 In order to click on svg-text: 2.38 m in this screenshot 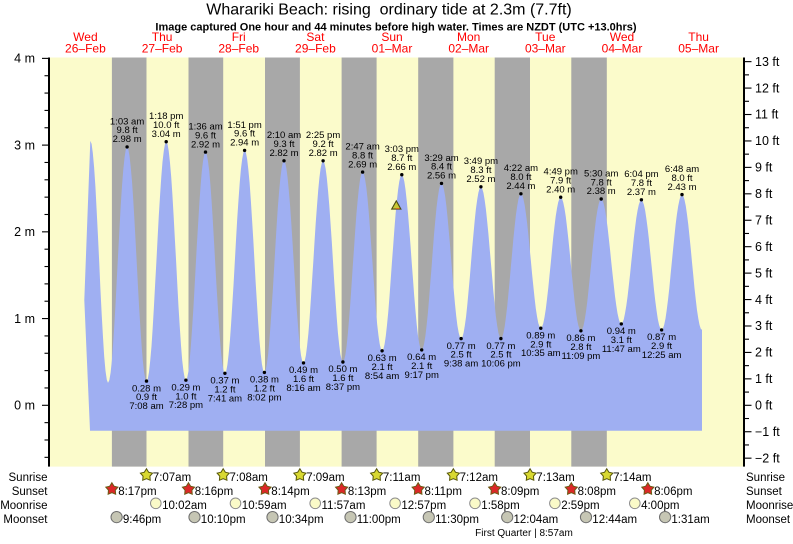, I will do `click(601, 191)`.